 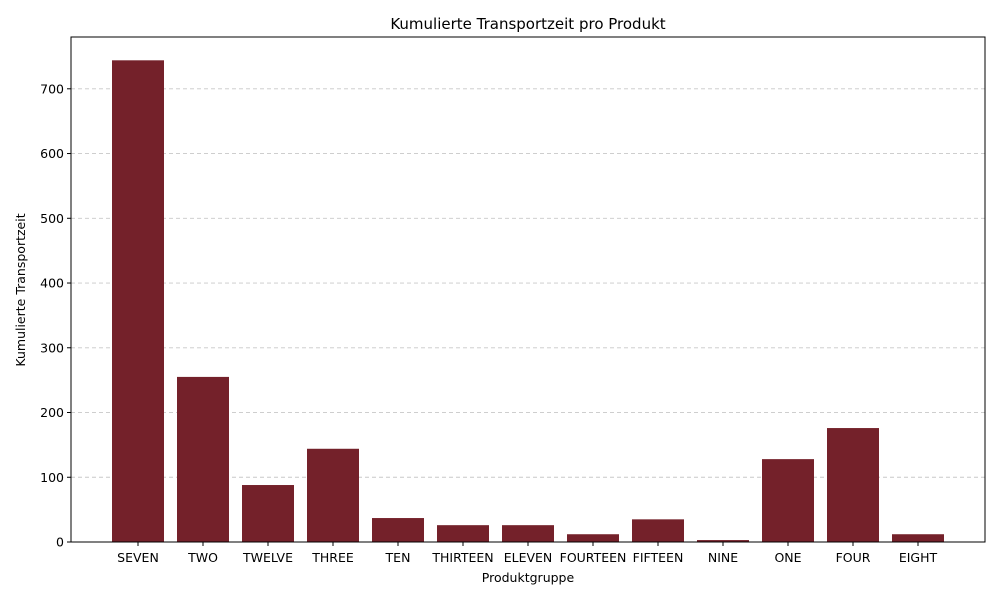 What do you see at coordinates (853, 557) in the screenshot?
I see `x-tick-label: FOUR` at bounding box center [853, 557].